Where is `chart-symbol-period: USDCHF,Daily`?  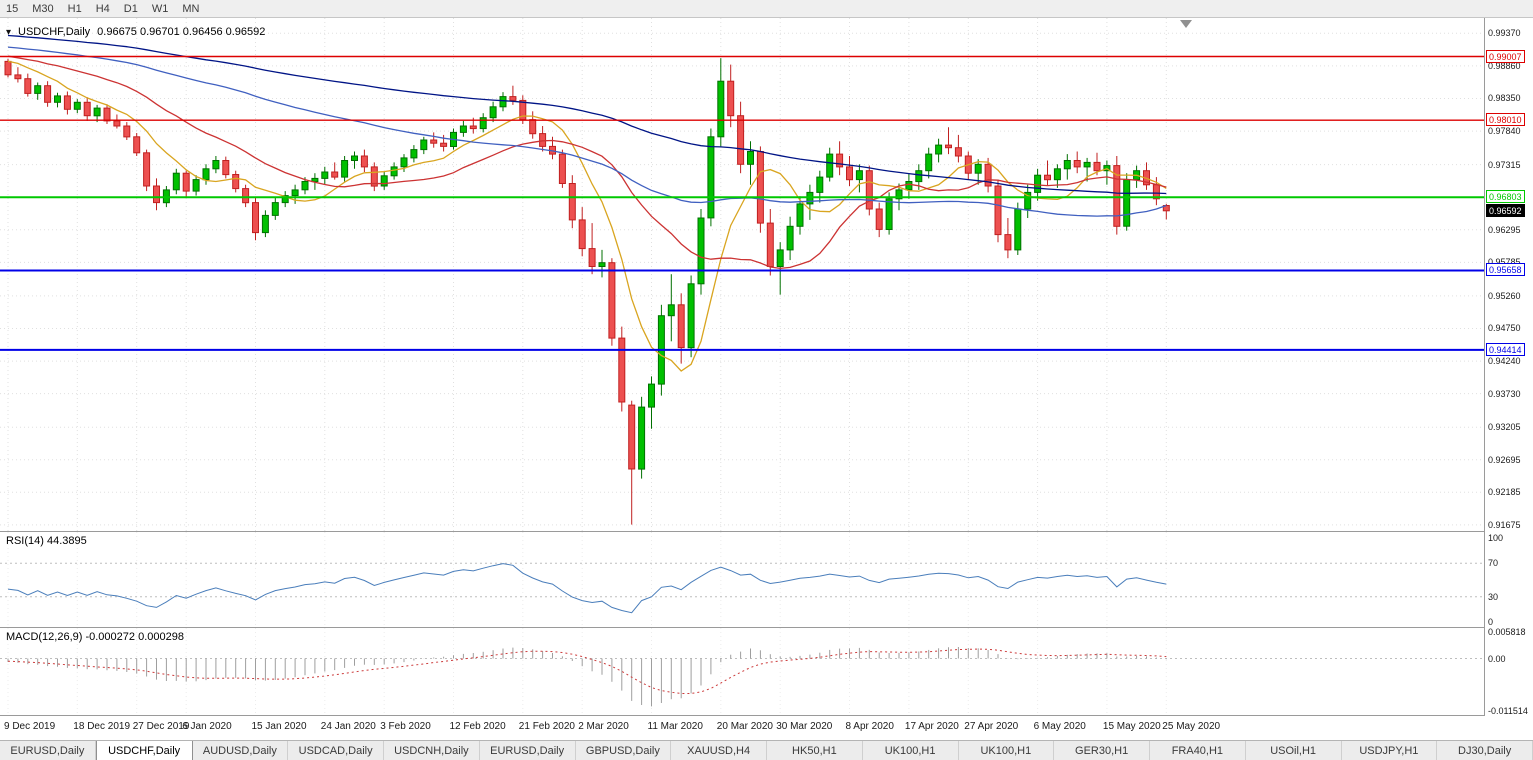
chart-symbol-period: USDCHF,Daily is located at coordinates (54, 32).